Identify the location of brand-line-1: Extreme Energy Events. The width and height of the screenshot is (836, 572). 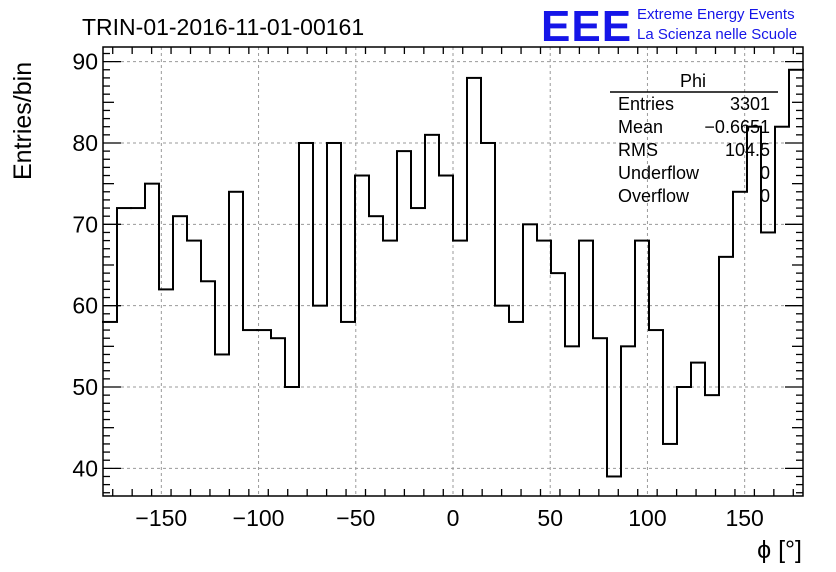
(716, 14).